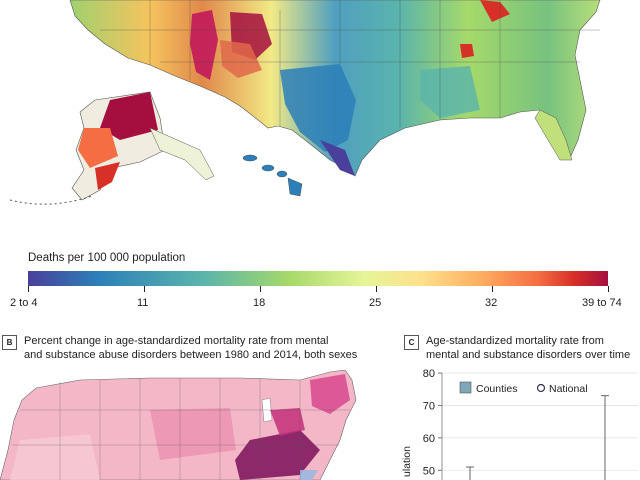 Image resolution: width=640 pixels, height=480 pixels. I want to click on alaska-west-area, so click(98, 148).